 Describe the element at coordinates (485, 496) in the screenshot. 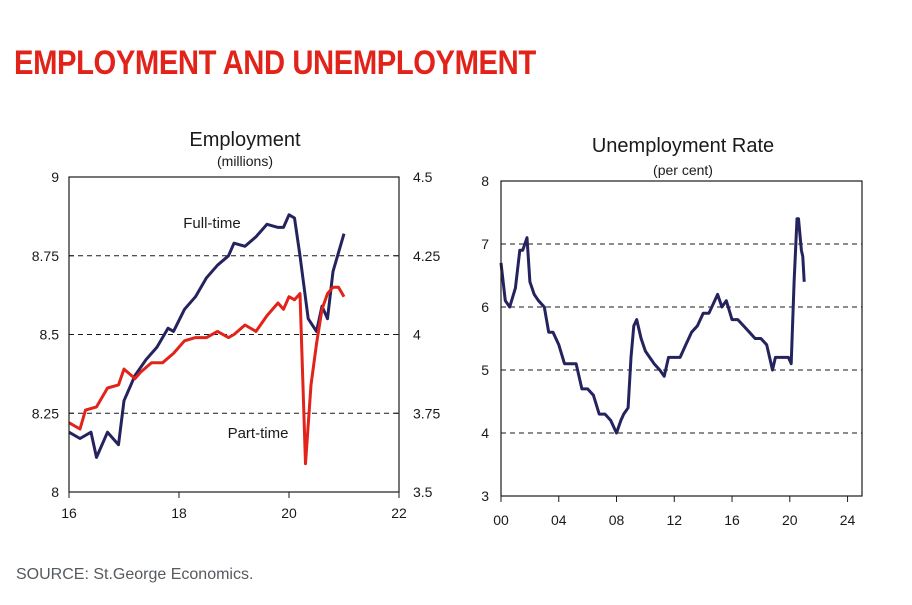

I see `y-tick-label: 3` at that location.